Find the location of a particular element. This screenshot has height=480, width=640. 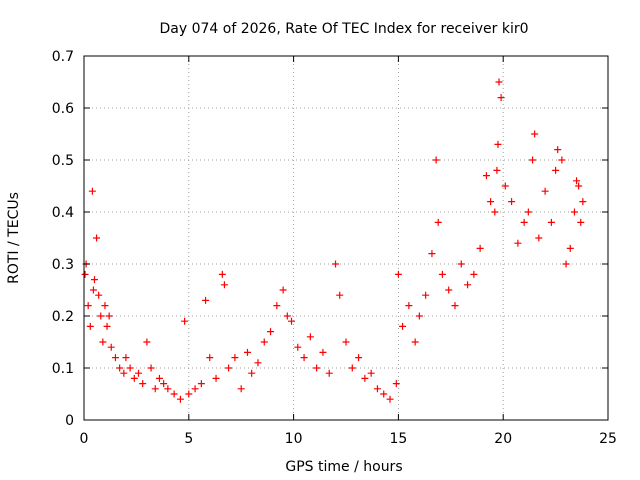

y-tick-label: 0 is located at coordinates (69, 421).